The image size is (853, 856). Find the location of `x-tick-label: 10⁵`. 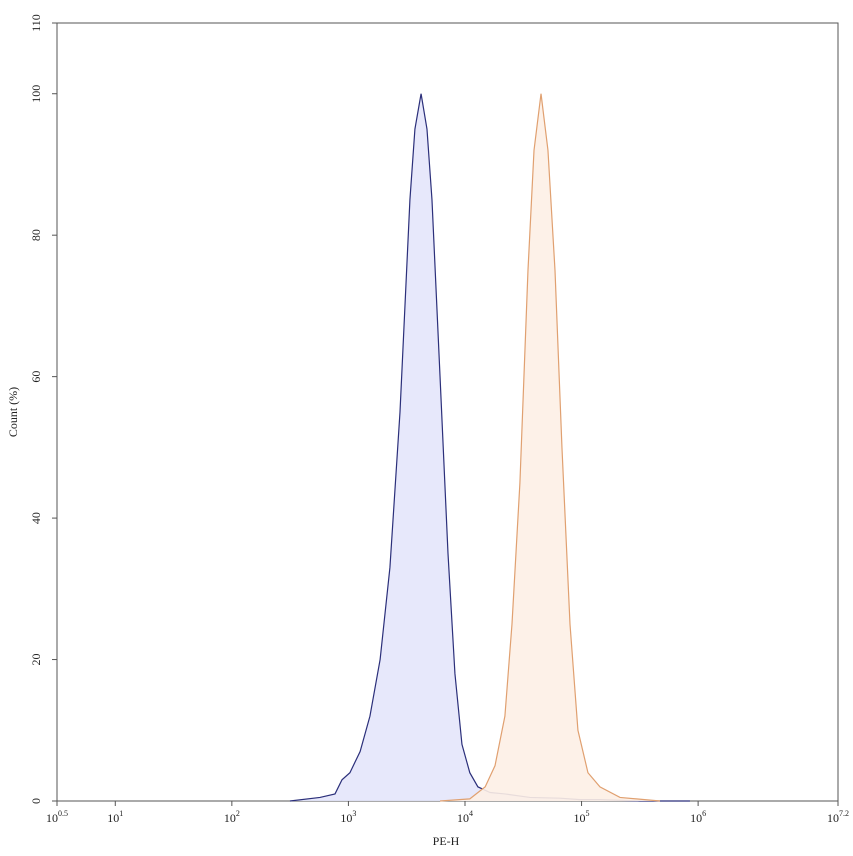

x-tick-label: 10⁵ is located at coordinates (582, 817).